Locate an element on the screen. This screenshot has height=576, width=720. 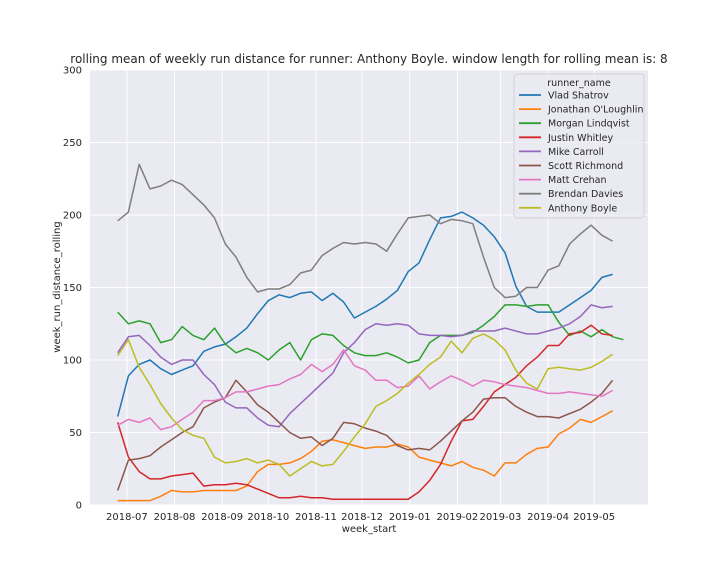
x-tick-label: 2018-12 is located at coordinates (362, 517).